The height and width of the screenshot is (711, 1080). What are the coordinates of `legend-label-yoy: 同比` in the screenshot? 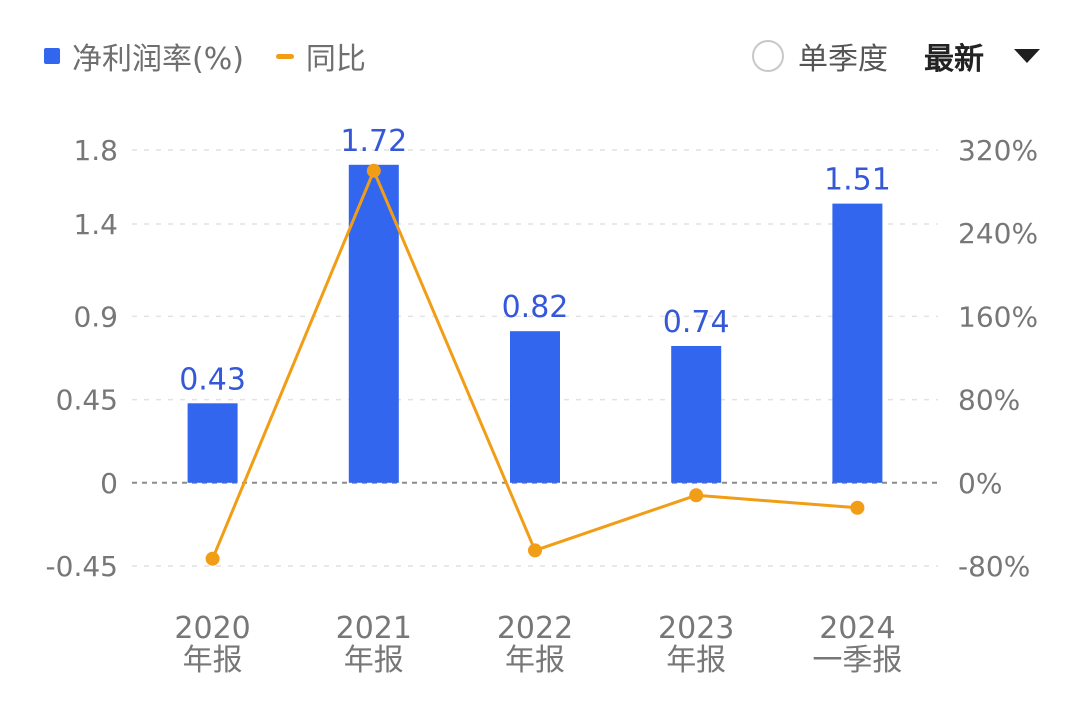 It's located at (335, 59).